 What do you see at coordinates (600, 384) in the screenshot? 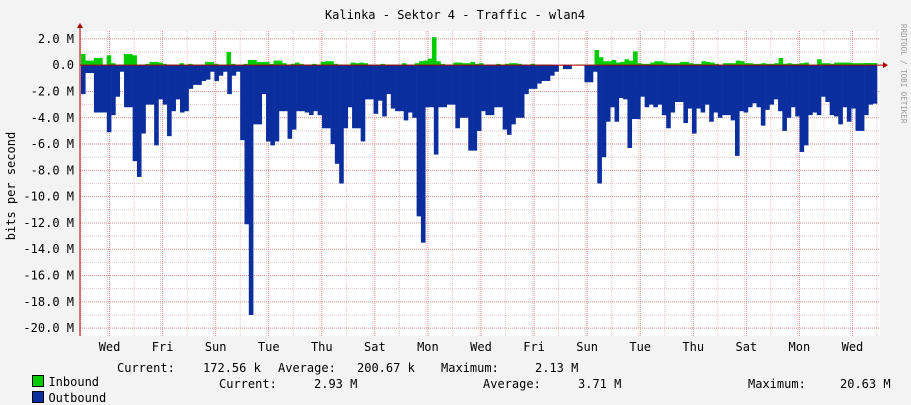
I see `outbound-average-value: 3.71 M` at bounding box center [600, 384].